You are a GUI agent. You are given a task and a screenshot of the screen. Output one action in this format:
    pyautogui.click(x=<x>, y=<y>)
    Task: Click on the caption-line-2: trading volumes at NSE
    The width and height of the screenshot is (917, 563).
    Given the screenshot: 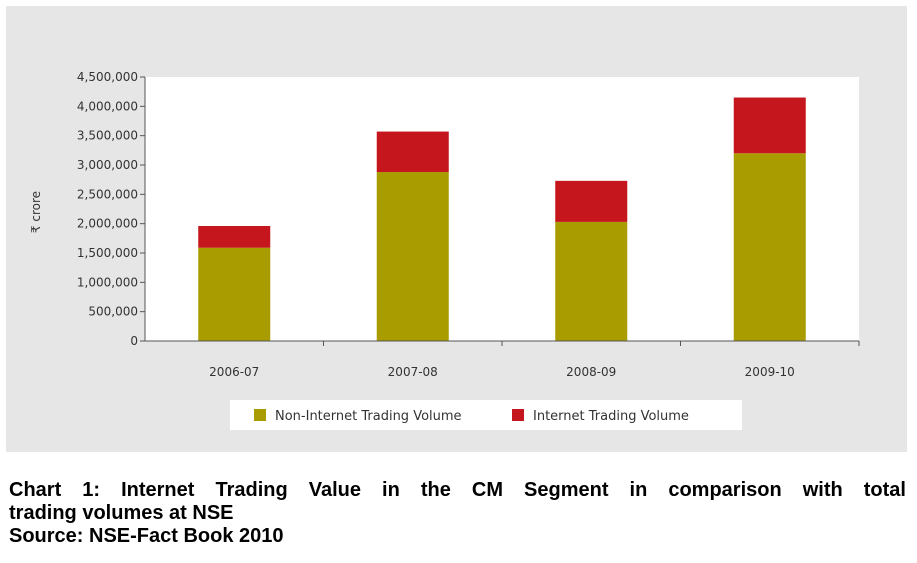 What is the action you would take?
    pyautogui.click(x=121, y=513)
    